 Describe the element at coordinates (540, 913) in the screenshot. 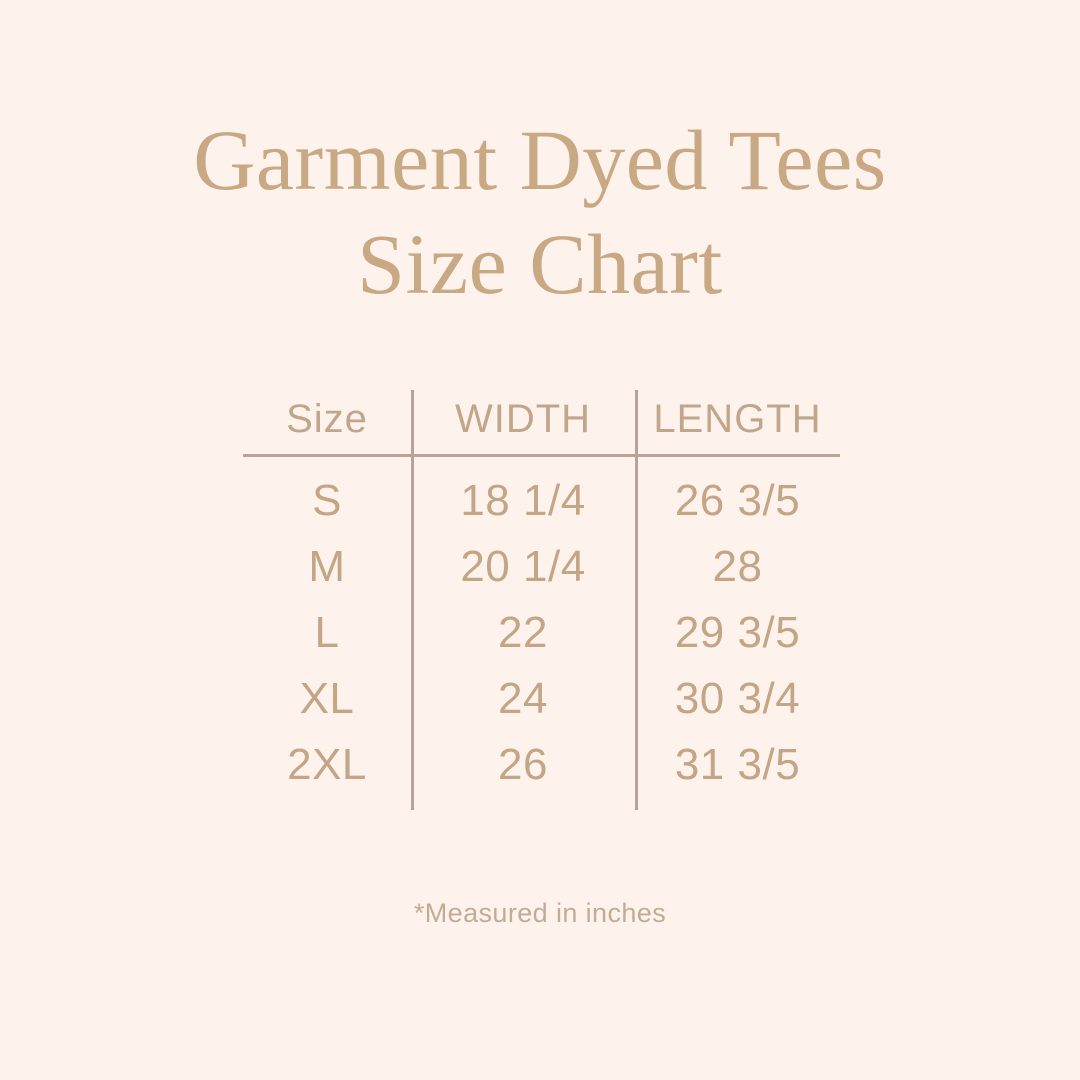

I see `measurement-note: *Measured in inches` at that location.